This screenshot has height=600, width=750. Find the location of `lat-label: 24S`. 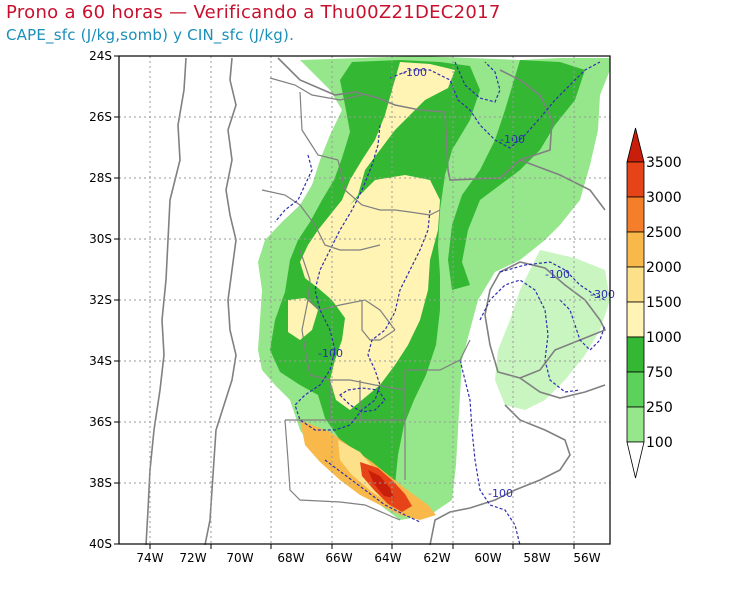

lat-label: 24S is located at coordinates (100, 56).